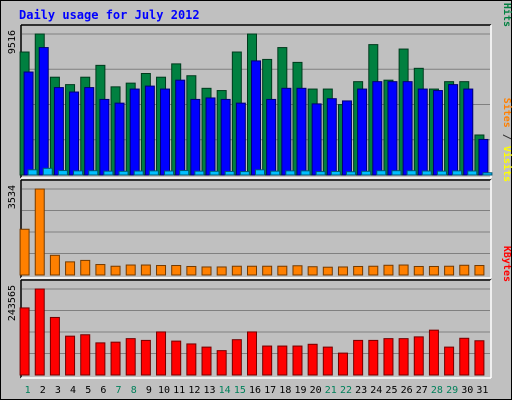 This screenshot has width=512, height=400. Describe the element at coordinates (506, 13) in the screenshot. I see `panel-legend: Pages / Files / Hits` at that location.